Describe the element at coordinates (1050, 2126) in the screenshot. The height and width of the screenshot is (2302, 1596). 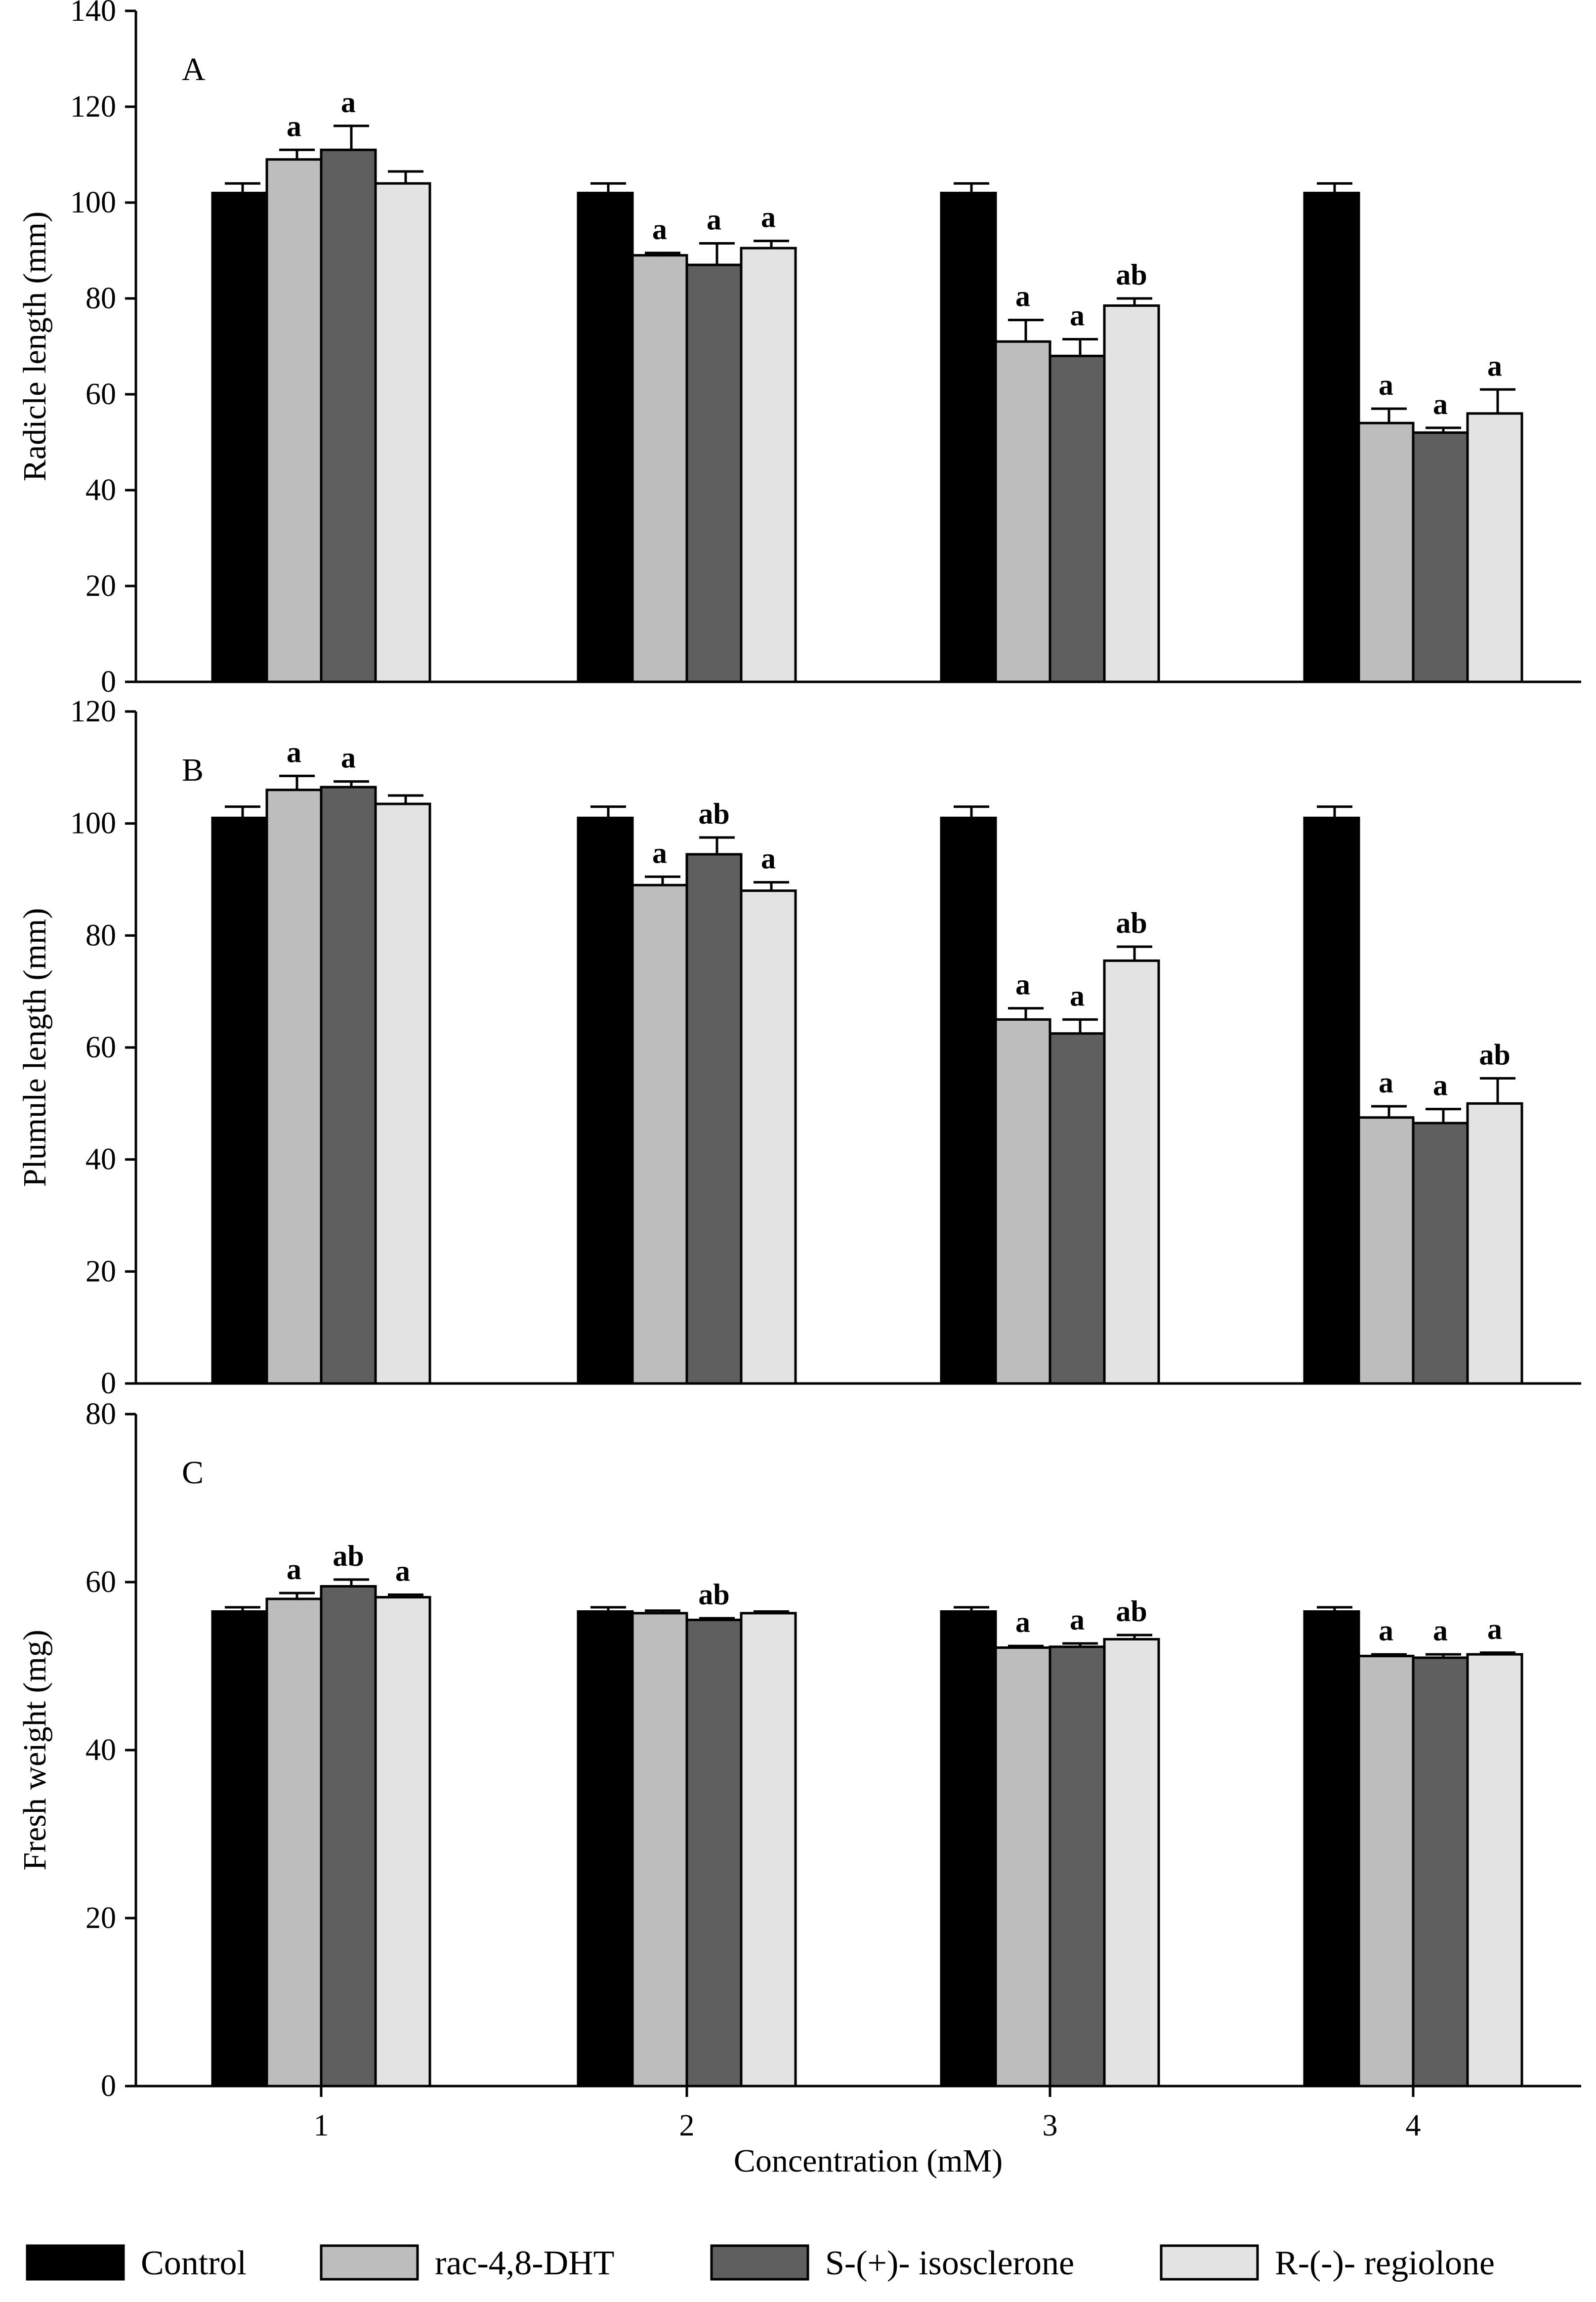
I see `x-tick-label: 3` at that location.